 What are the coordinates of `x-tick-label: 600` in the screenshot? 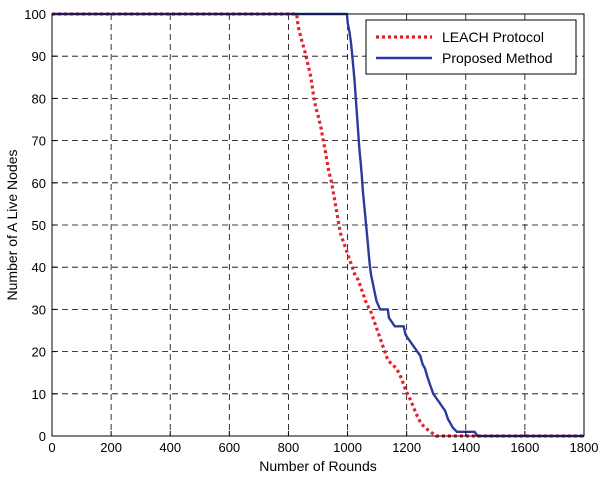 It's located at (229, 447).